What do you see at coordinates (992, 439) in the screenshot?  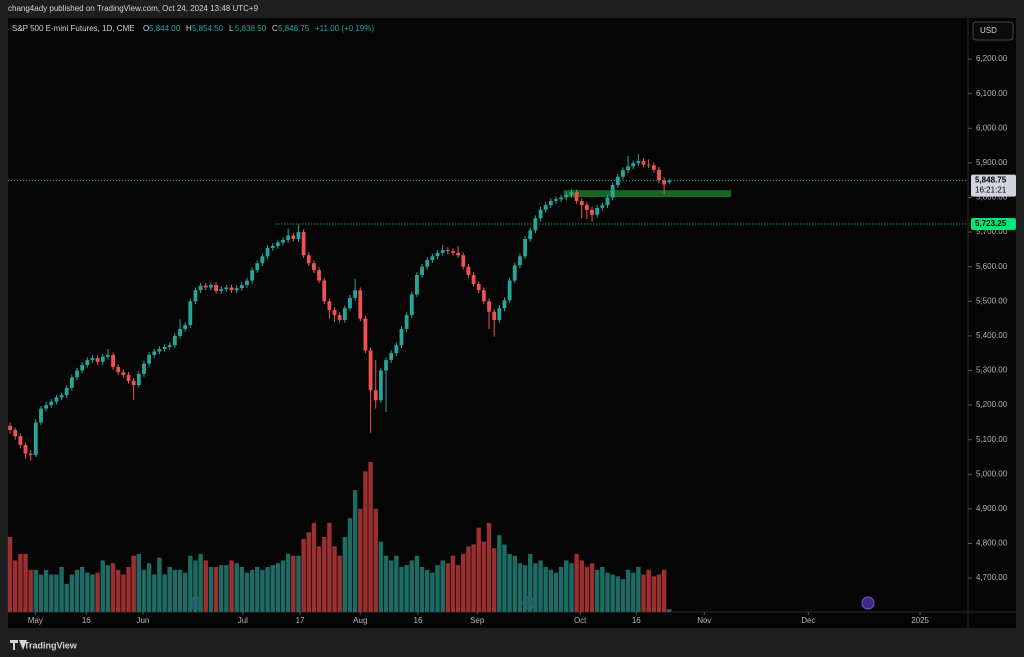 I see `y-tick-label: 5,100.00` at bounding box center [992, 439].